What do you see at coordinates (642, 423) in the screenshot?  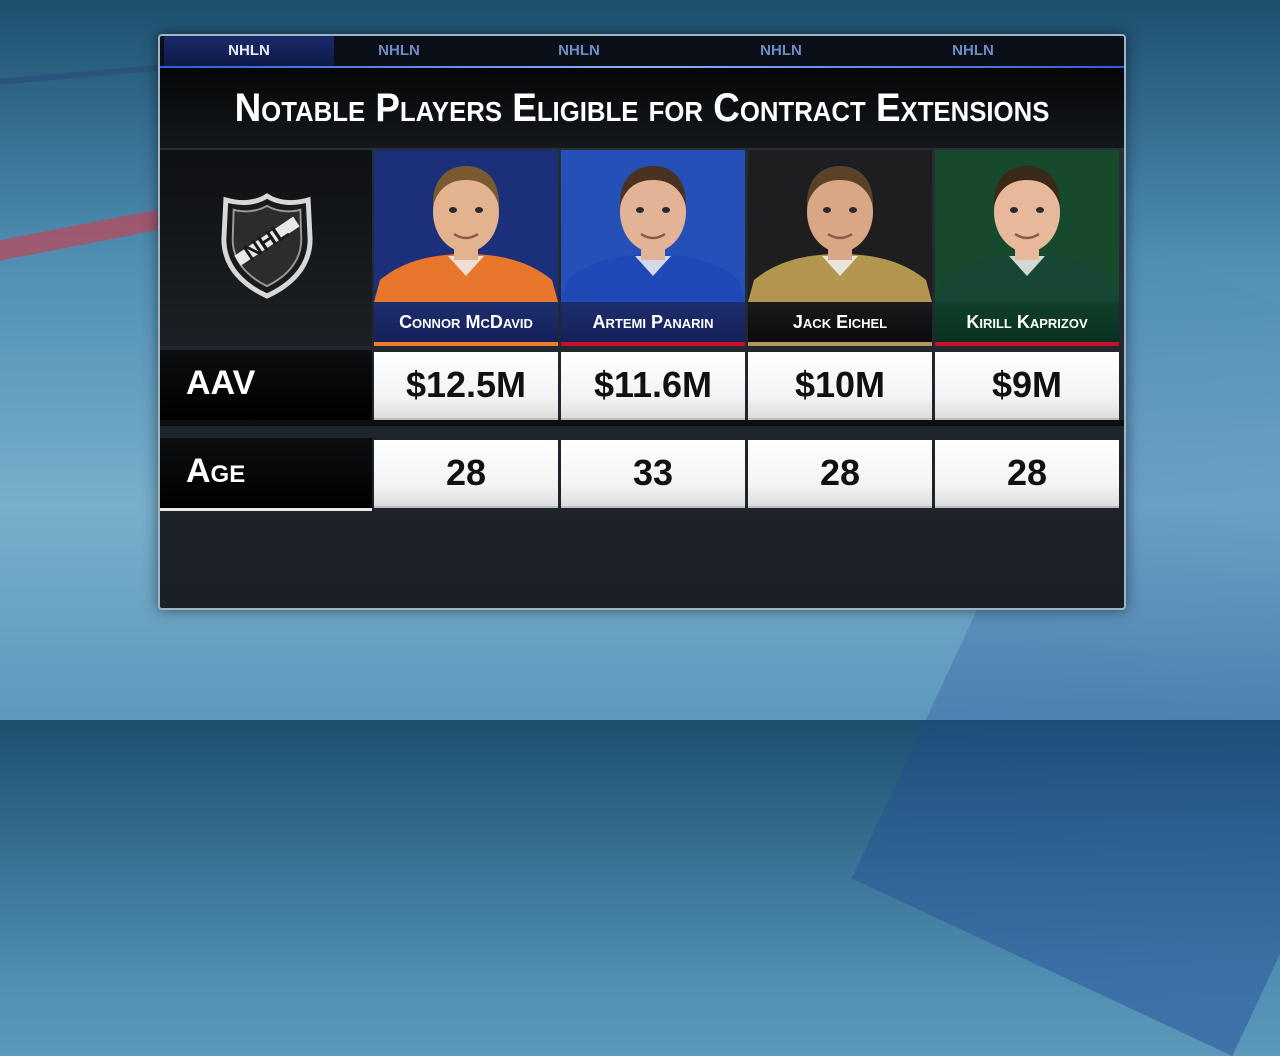 I see `row-separator` at bounding box center [642, 423].